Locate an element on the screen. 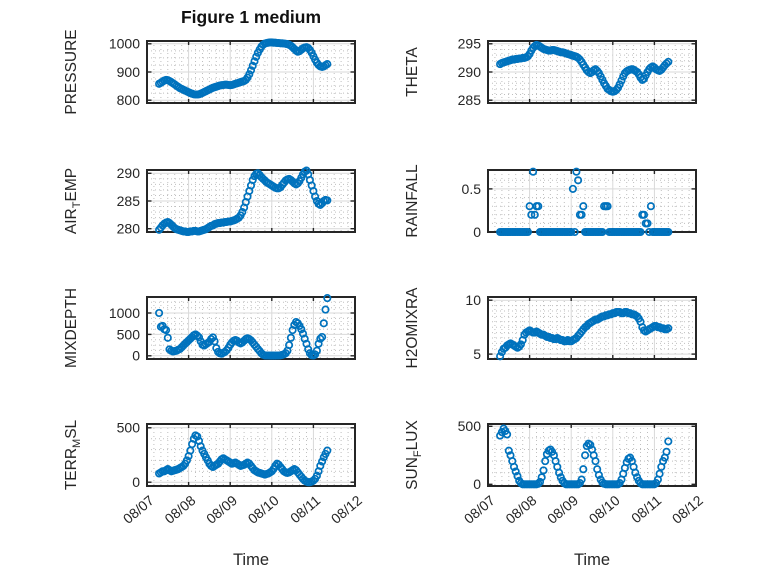 This screenshot has width=778, height=583. subplot-h2omixra: H2OMIXRA 5 10 is located at coordinates (542, 328).